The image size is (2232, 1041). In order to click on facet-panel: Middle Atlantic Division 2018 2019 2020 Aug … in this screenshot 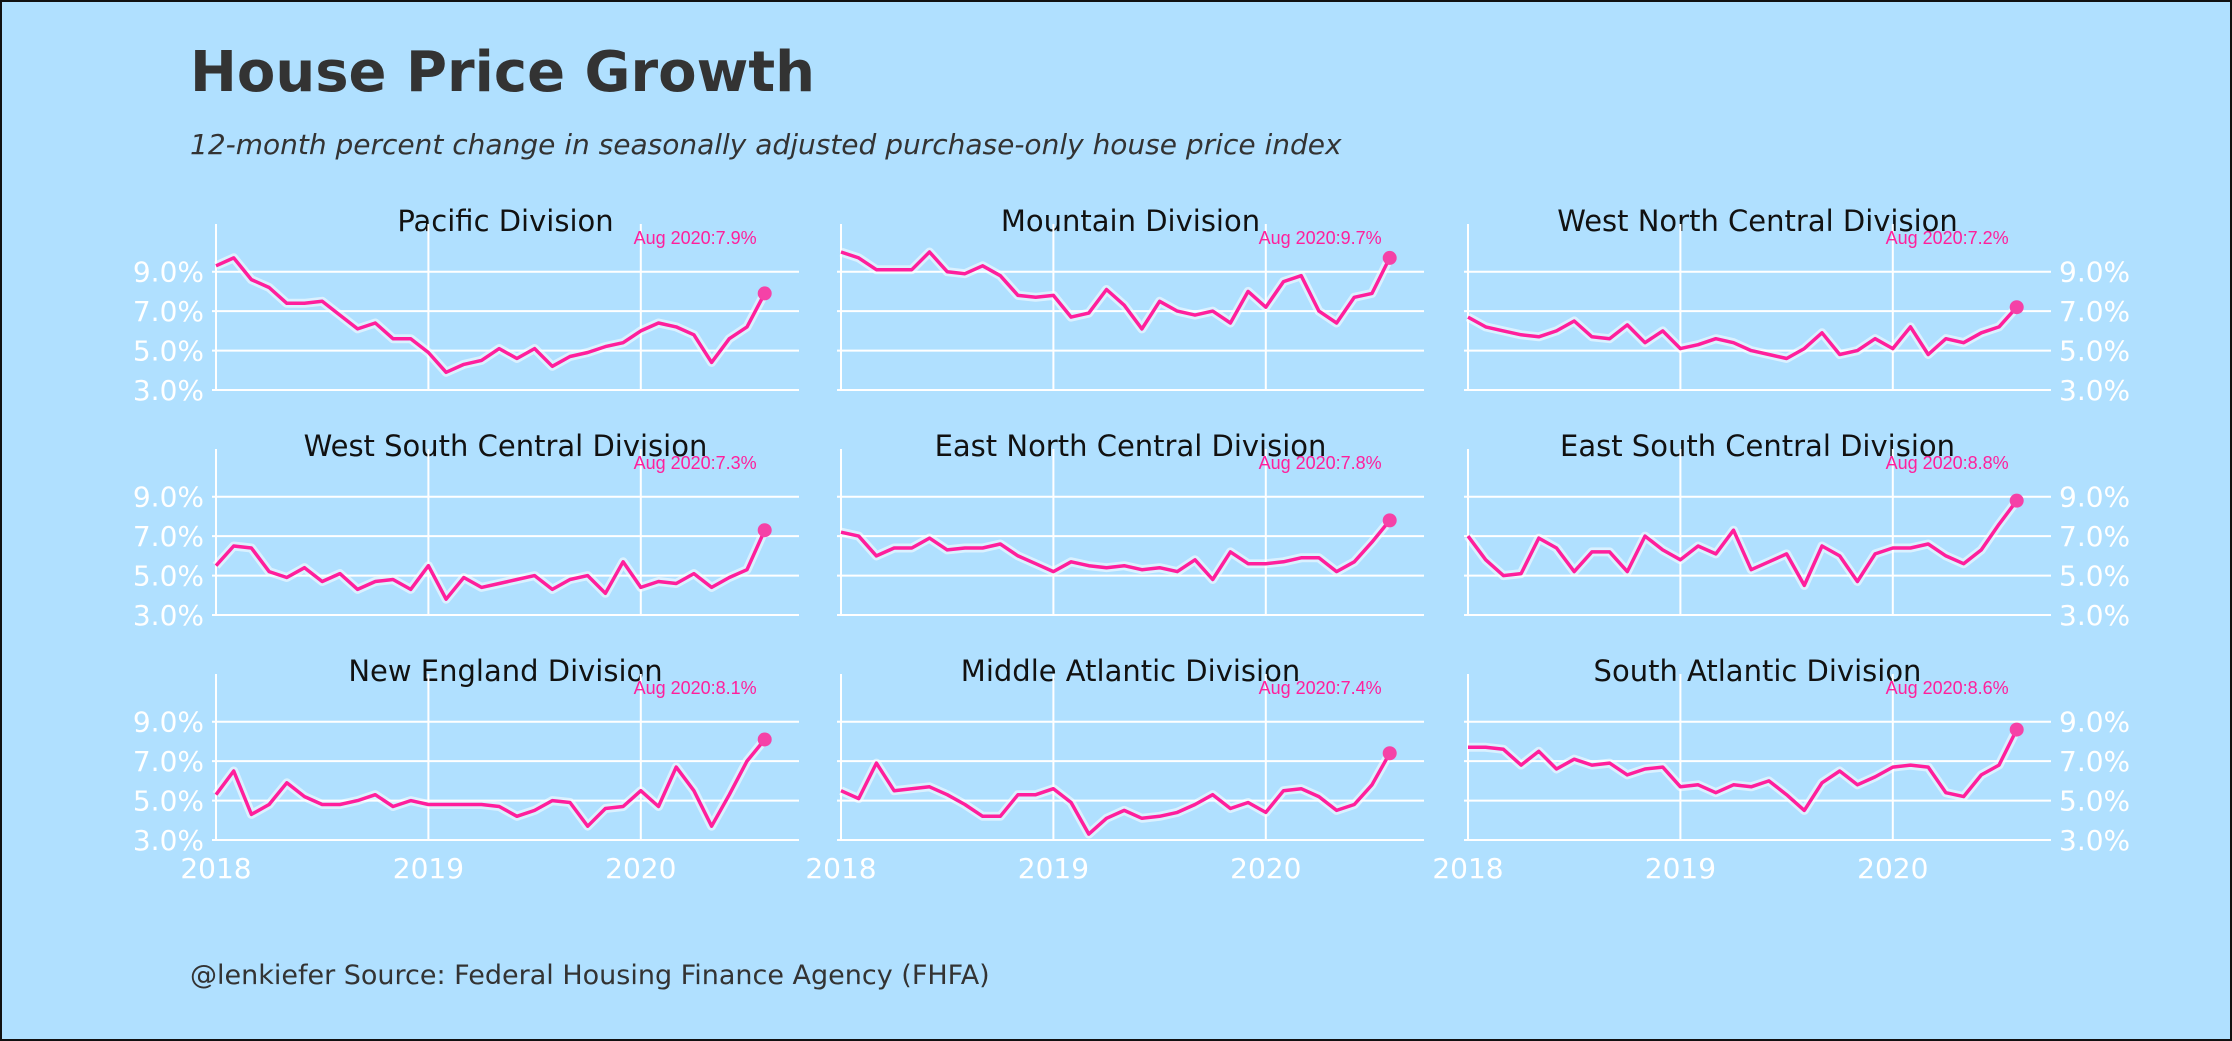, I will do `click(1114, 769)`.